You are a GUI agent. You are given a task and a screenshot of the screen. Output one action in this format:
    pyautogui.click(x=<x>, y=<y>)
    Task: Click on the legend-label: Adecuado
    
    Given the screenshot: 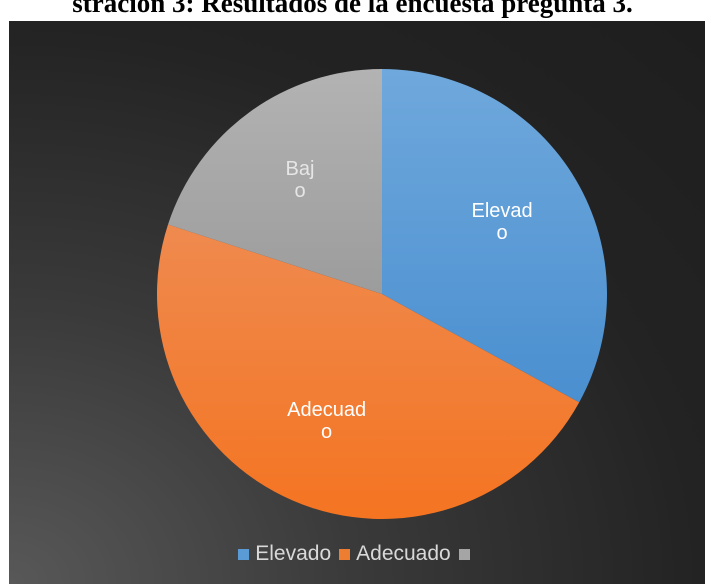 What is the action you would take?
    pyautogui.click(x=403, y=553)
    